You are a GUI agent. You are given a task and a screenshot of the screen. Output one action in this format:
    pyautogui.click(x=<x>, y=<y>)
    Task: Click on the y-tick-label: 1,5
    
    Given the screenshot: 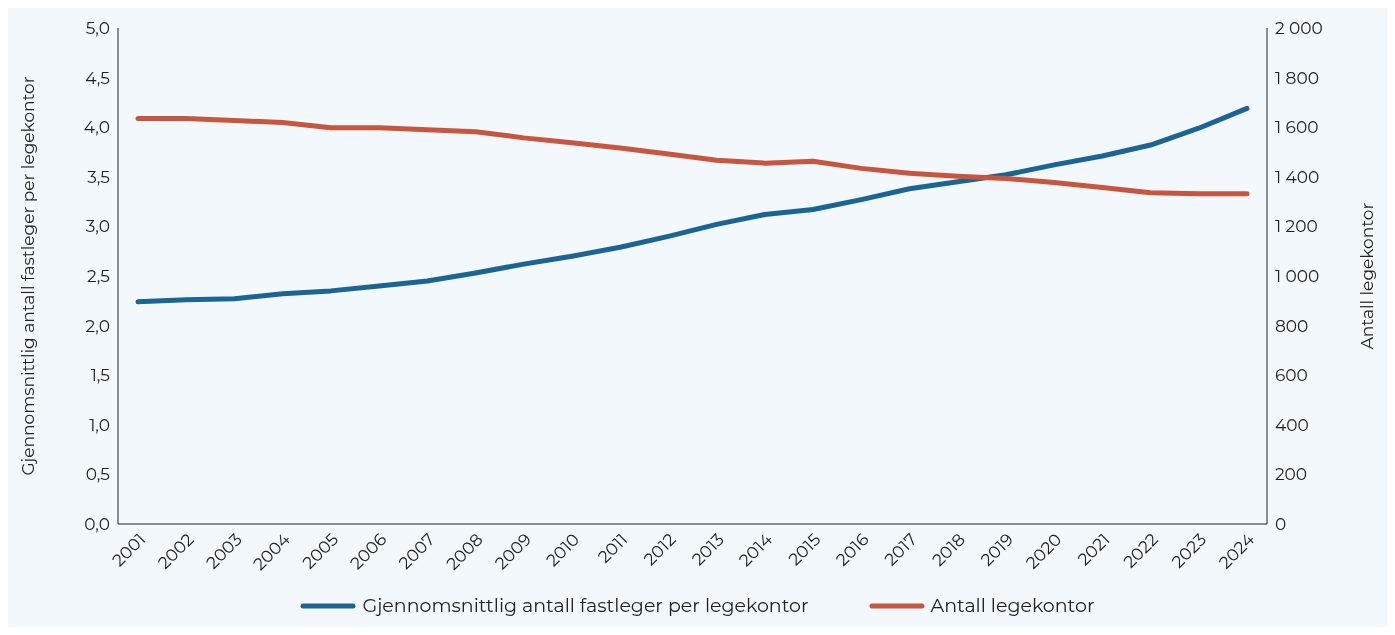 What is the action you would take?
    pyautogui.click(x=100, y=375)
    